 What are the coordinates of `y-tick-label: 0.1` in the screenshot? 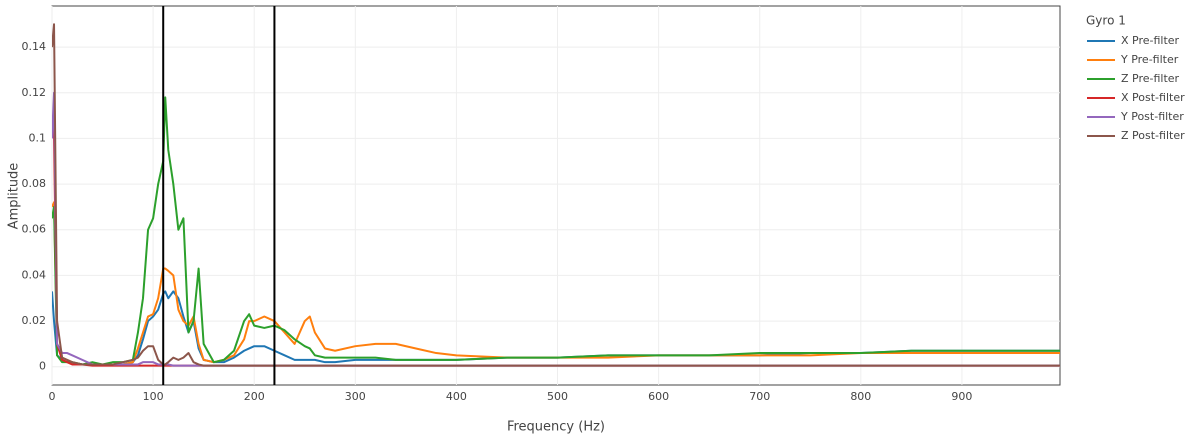 It's located at (38, 137).